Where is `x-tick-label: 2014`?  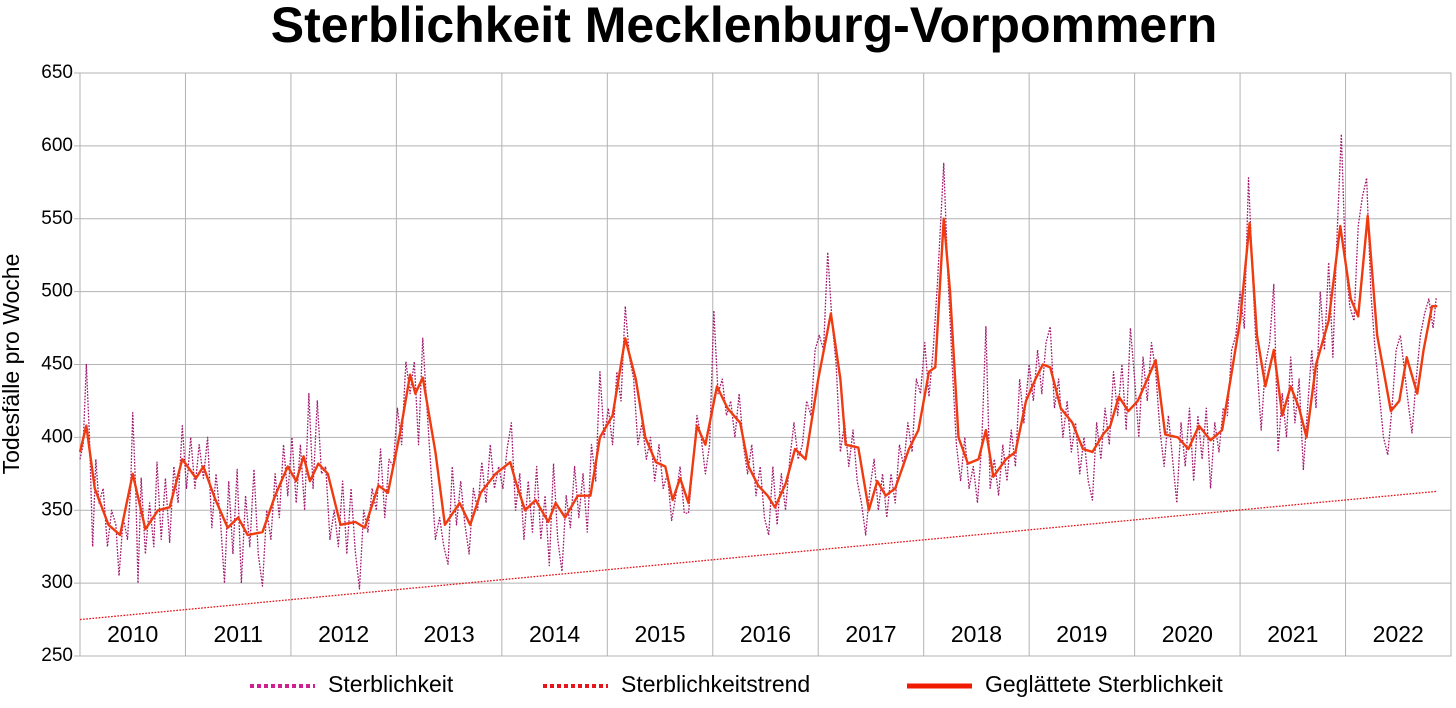 x-tick-label: 2014 is located at coordinates (554, 634).